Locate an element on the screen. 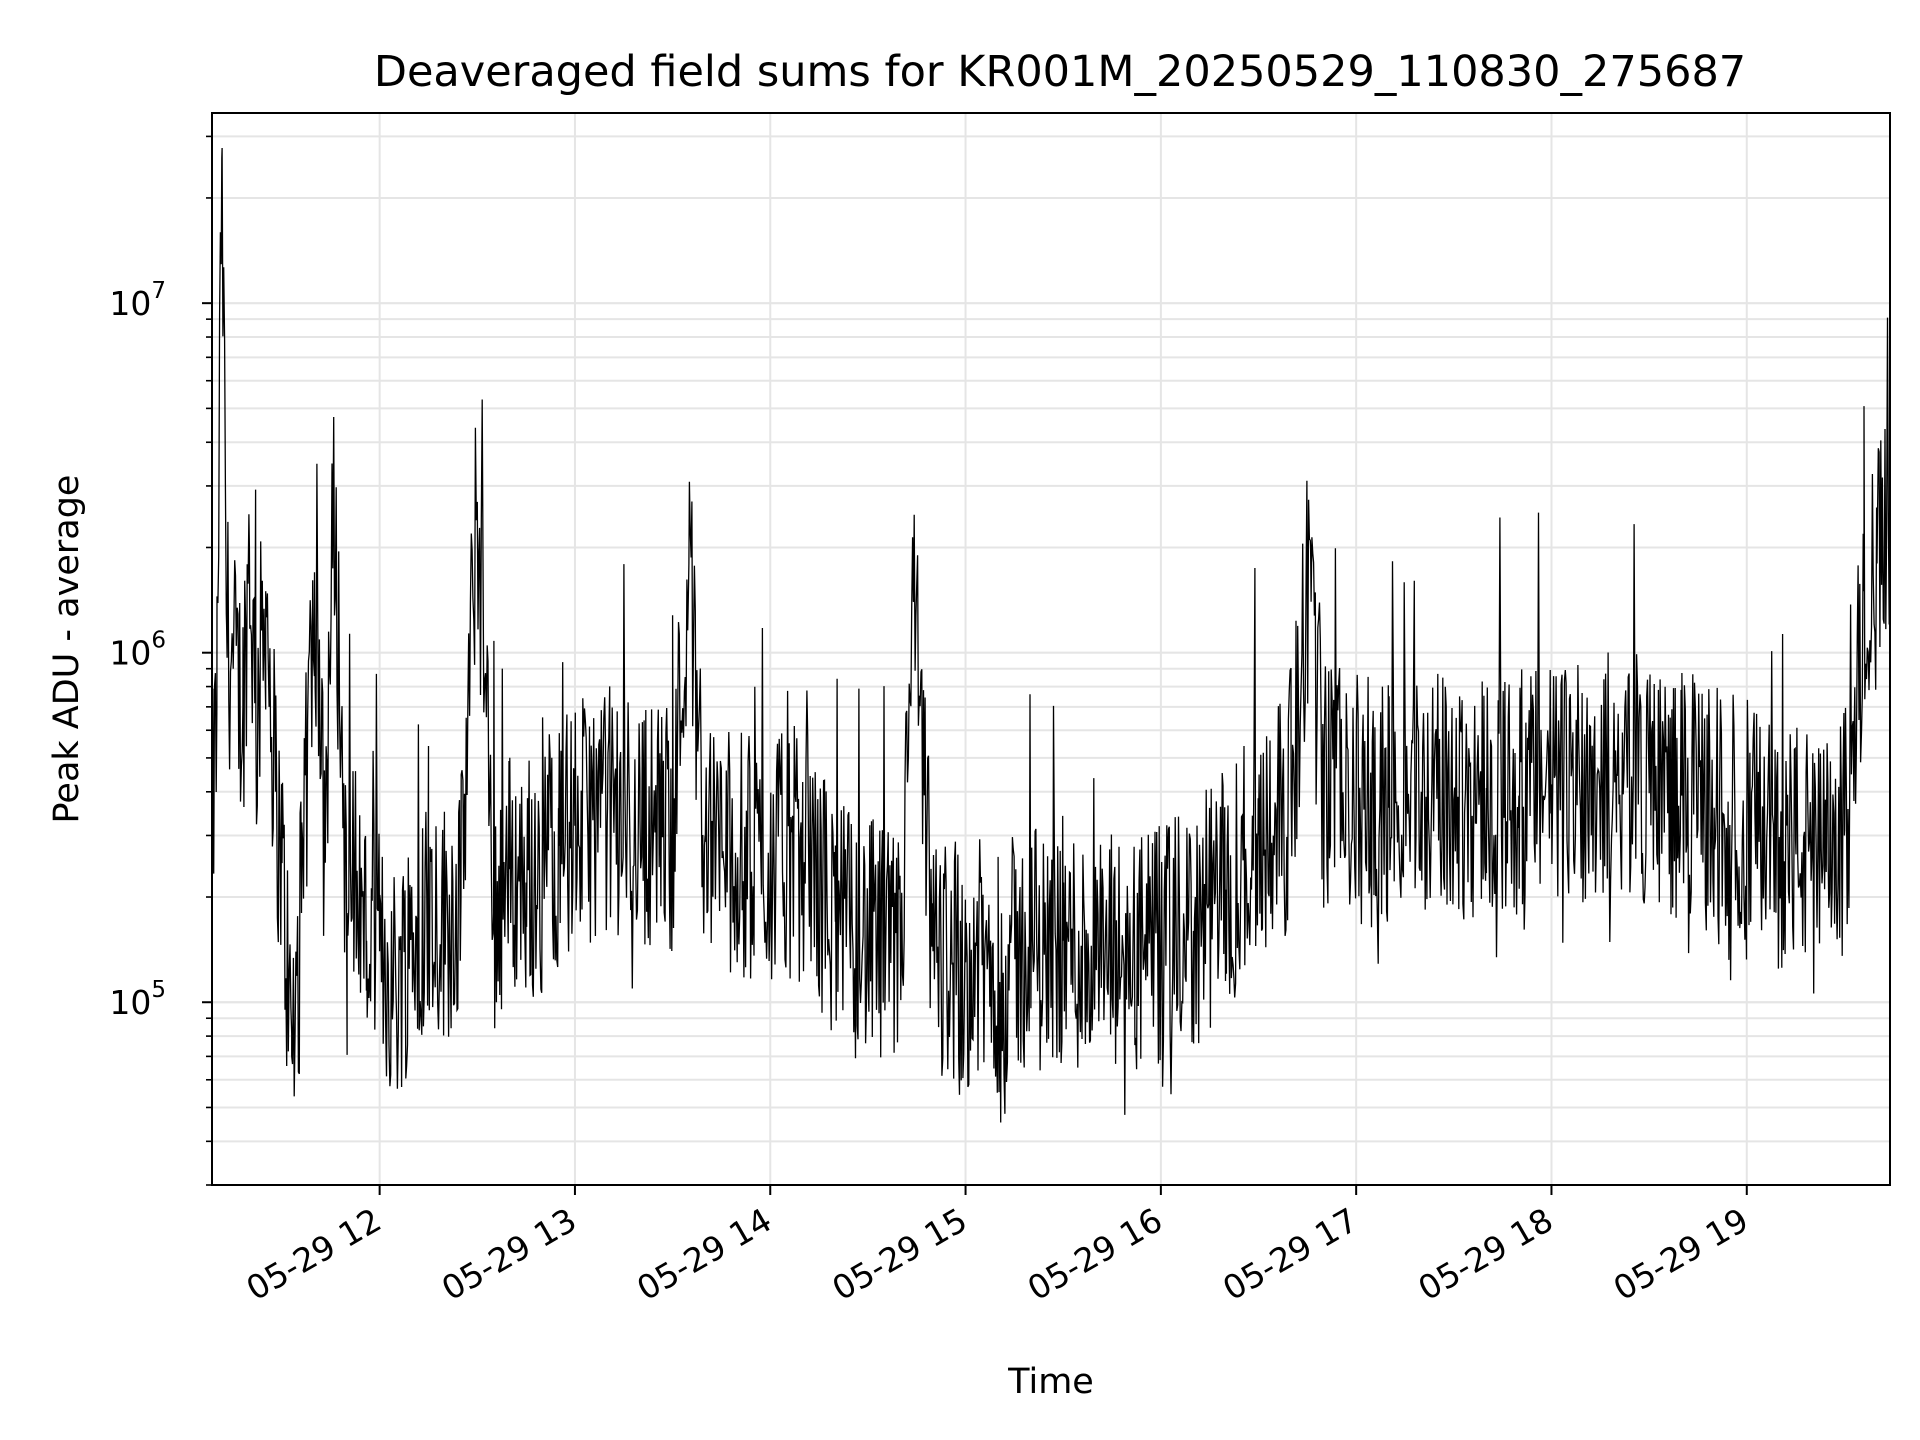  x-axis-label: Time is located at coordinates (1050, 1382).